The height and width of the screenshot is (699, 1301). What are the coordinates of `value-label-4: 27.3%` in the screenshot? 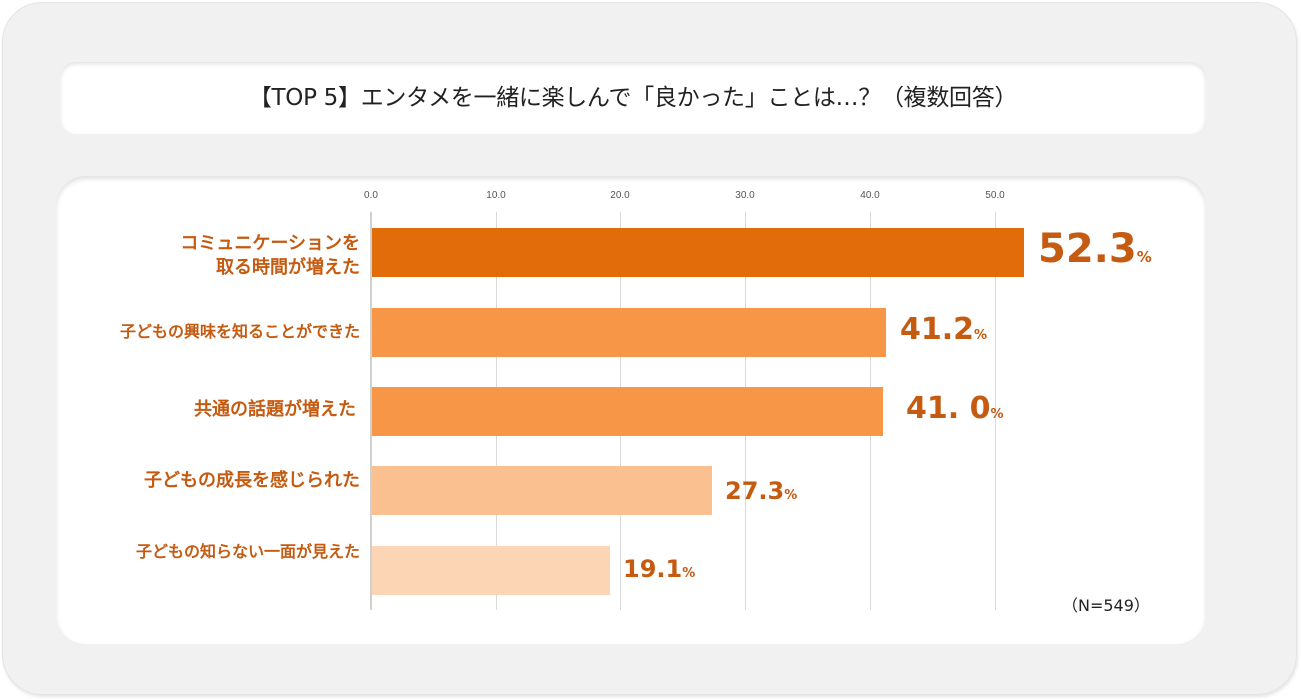 It's located at (761, 491).